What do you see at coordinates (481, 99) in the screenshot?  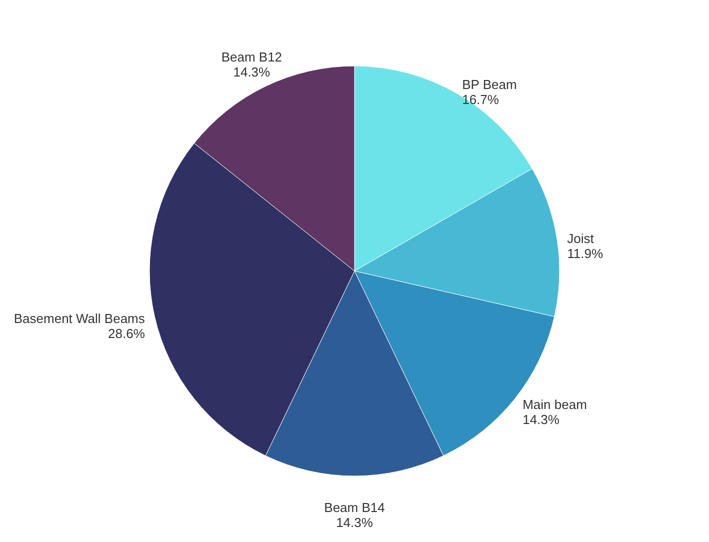 I see `data-label: 16.7%` at bounding box center [481, 99].